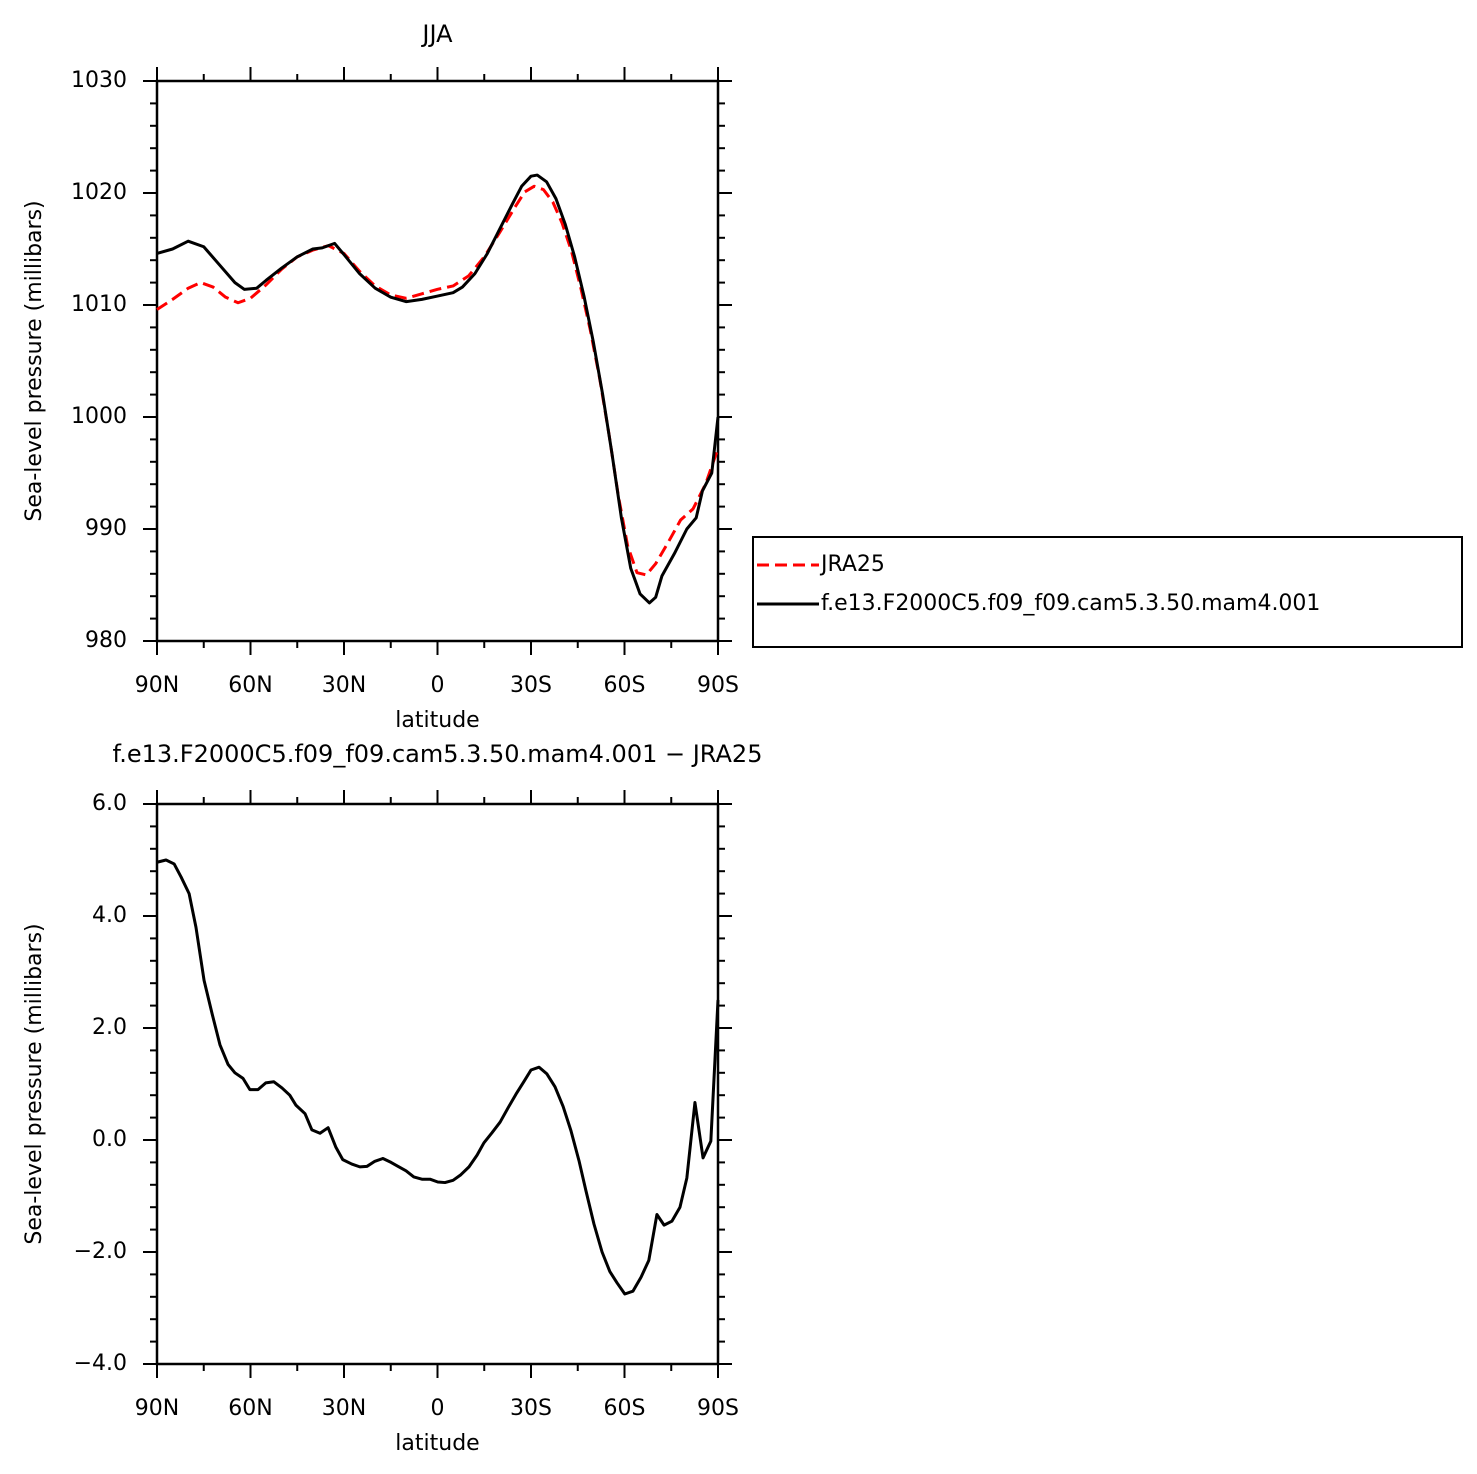 The width and height of the screenshot is (1477, 1474). What do you see at coordinates (106, 528) in the screenshot?
I see `y-tick-label: 990` at bounding box center [106, 528].